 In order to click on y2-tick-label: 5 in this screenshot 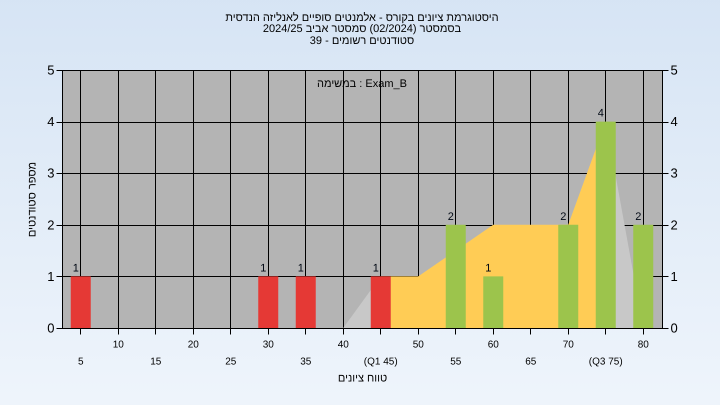, I will do `click(674, 70)`.